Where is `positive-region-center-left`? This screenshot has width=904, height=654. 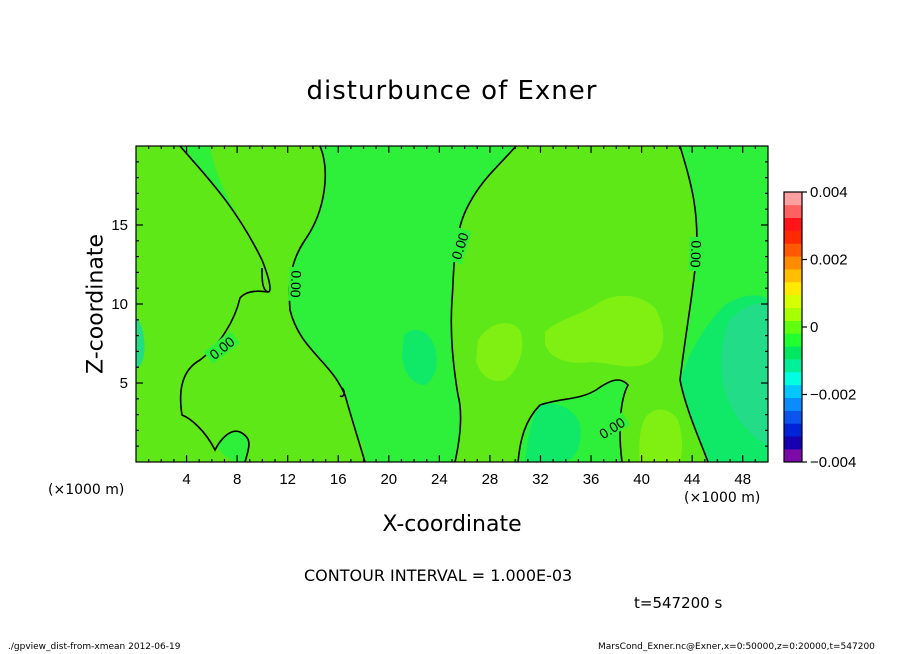
positive-region-center-left is located at coordinates (272, 304).